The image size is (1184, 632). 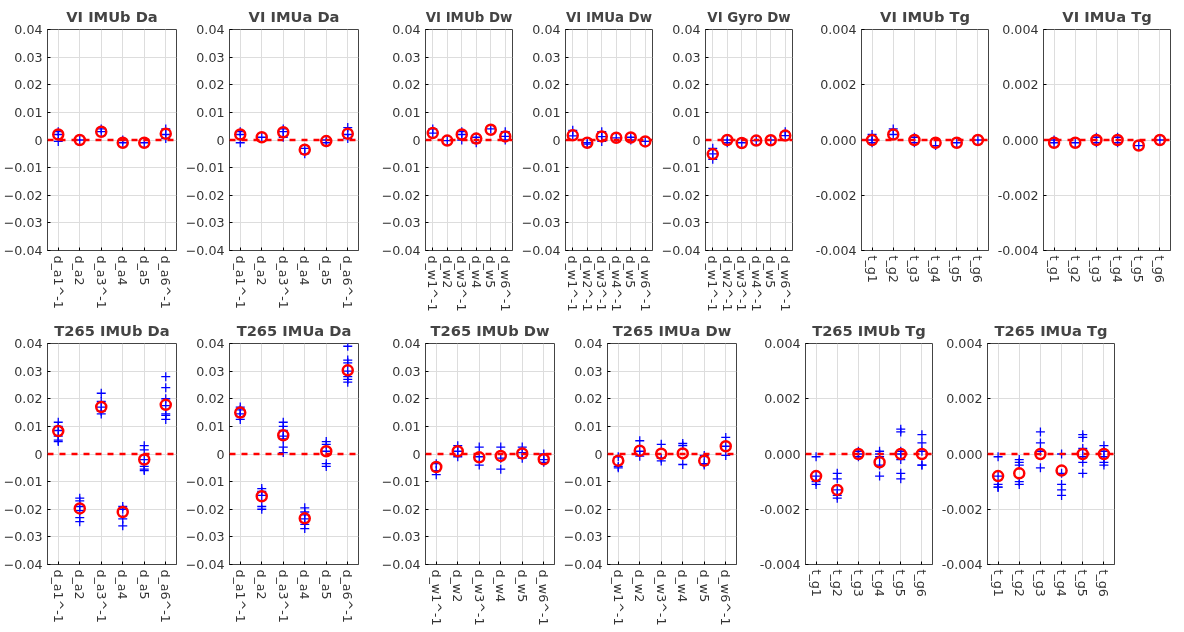 What do you see at coordinates (112, 330) in the screenshot?
I see `chart-title: T265 IMUb Da` at bounding box center [112, 330].